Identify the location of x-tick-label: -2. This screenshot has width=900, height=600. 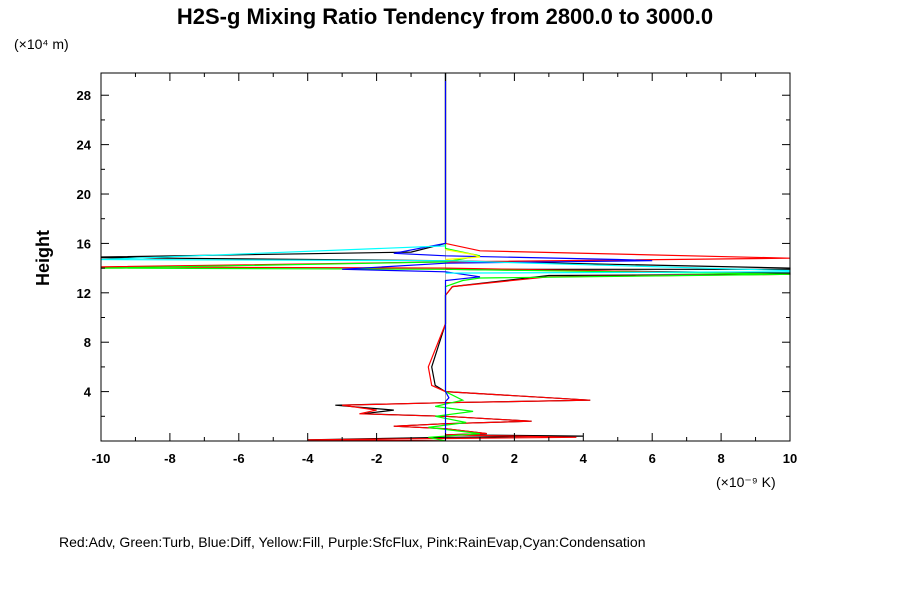
(377, 458).